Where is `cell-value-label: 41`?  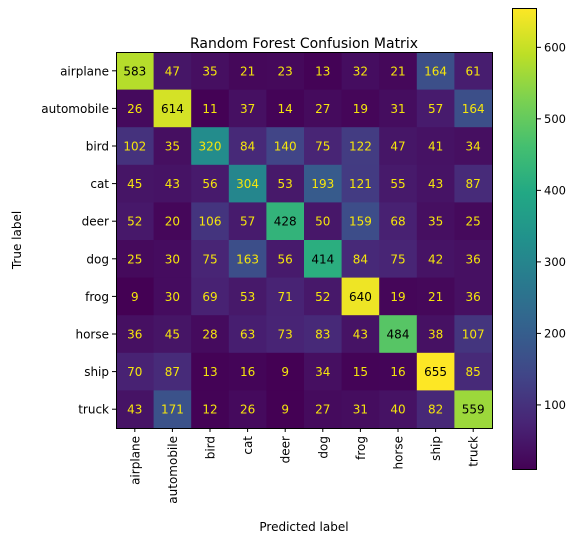
cell-value-label: 41 is located at coordinates (435, 147).